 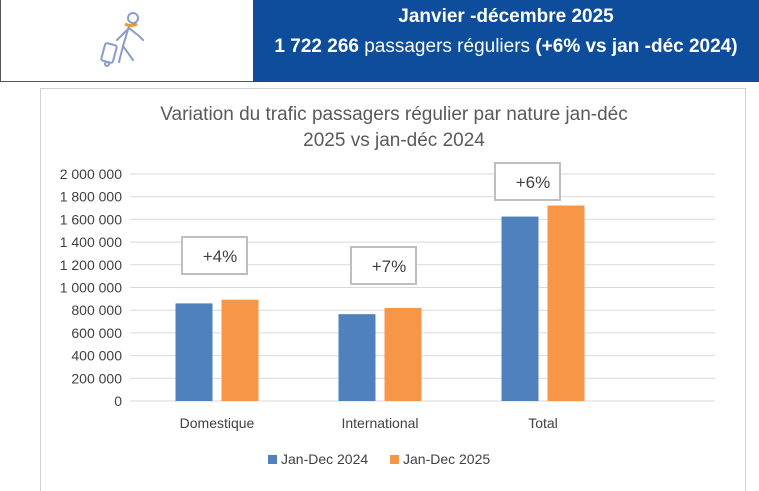 I want to click on subtitle-text: passagers réguliers, so click(x=447, y=46).